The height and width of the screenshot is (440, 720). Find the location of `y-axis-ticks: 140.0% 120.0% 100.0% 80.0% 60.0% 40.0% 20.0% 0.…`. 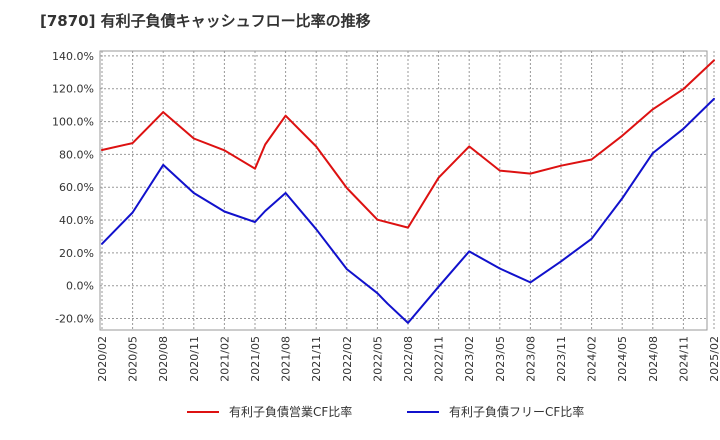

y-axis-ticks: 140.0% 120.0% 100.0% 80.0% 60.0% 40.0% 20.0% 0.… is located at coordinates (73, 188).